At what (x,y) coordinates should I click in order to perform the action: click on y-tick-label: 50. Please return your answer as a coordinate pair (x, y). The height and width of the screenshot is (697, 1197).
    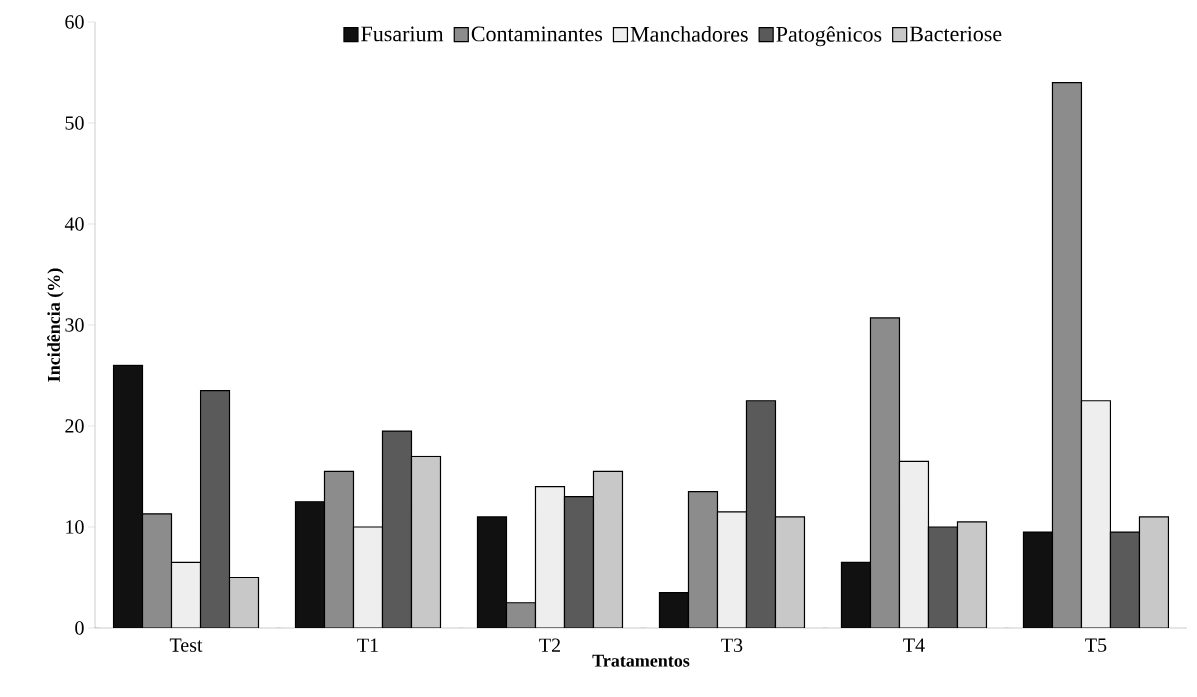
    Looking at the image, I should click on (74, 123).